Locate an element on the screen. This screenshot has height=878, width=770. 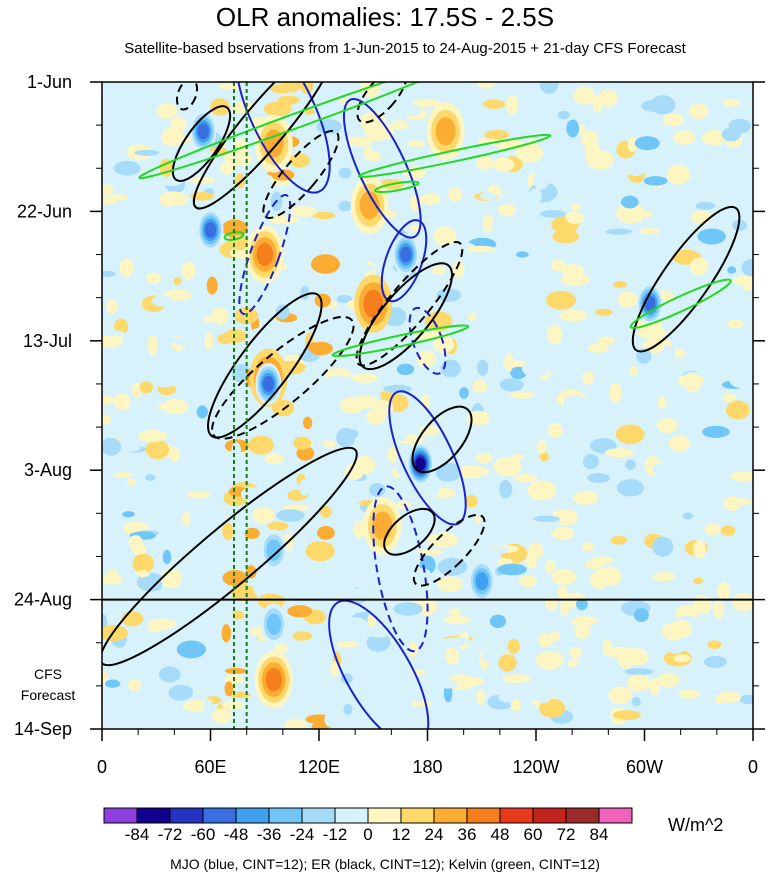
colorbar-label: 24 is located at coordinates (434, 834).